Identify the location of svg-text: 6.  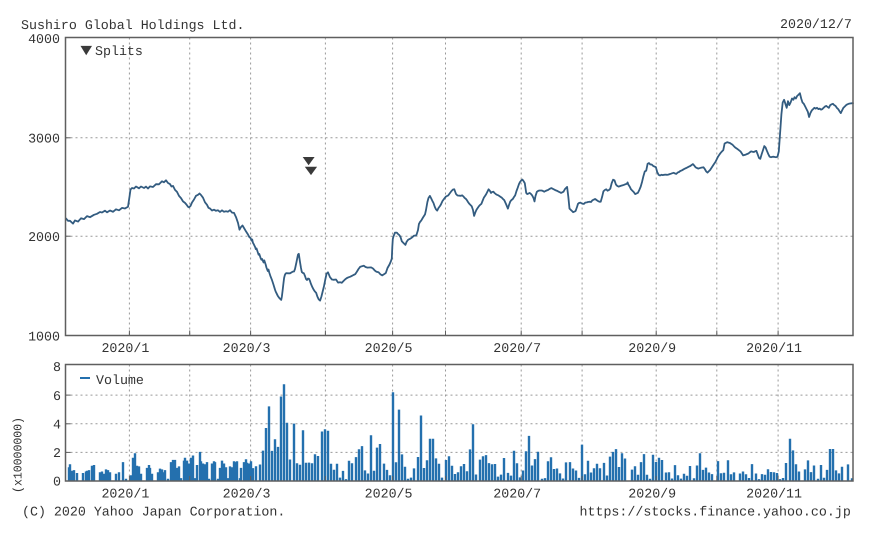
(57, 396).